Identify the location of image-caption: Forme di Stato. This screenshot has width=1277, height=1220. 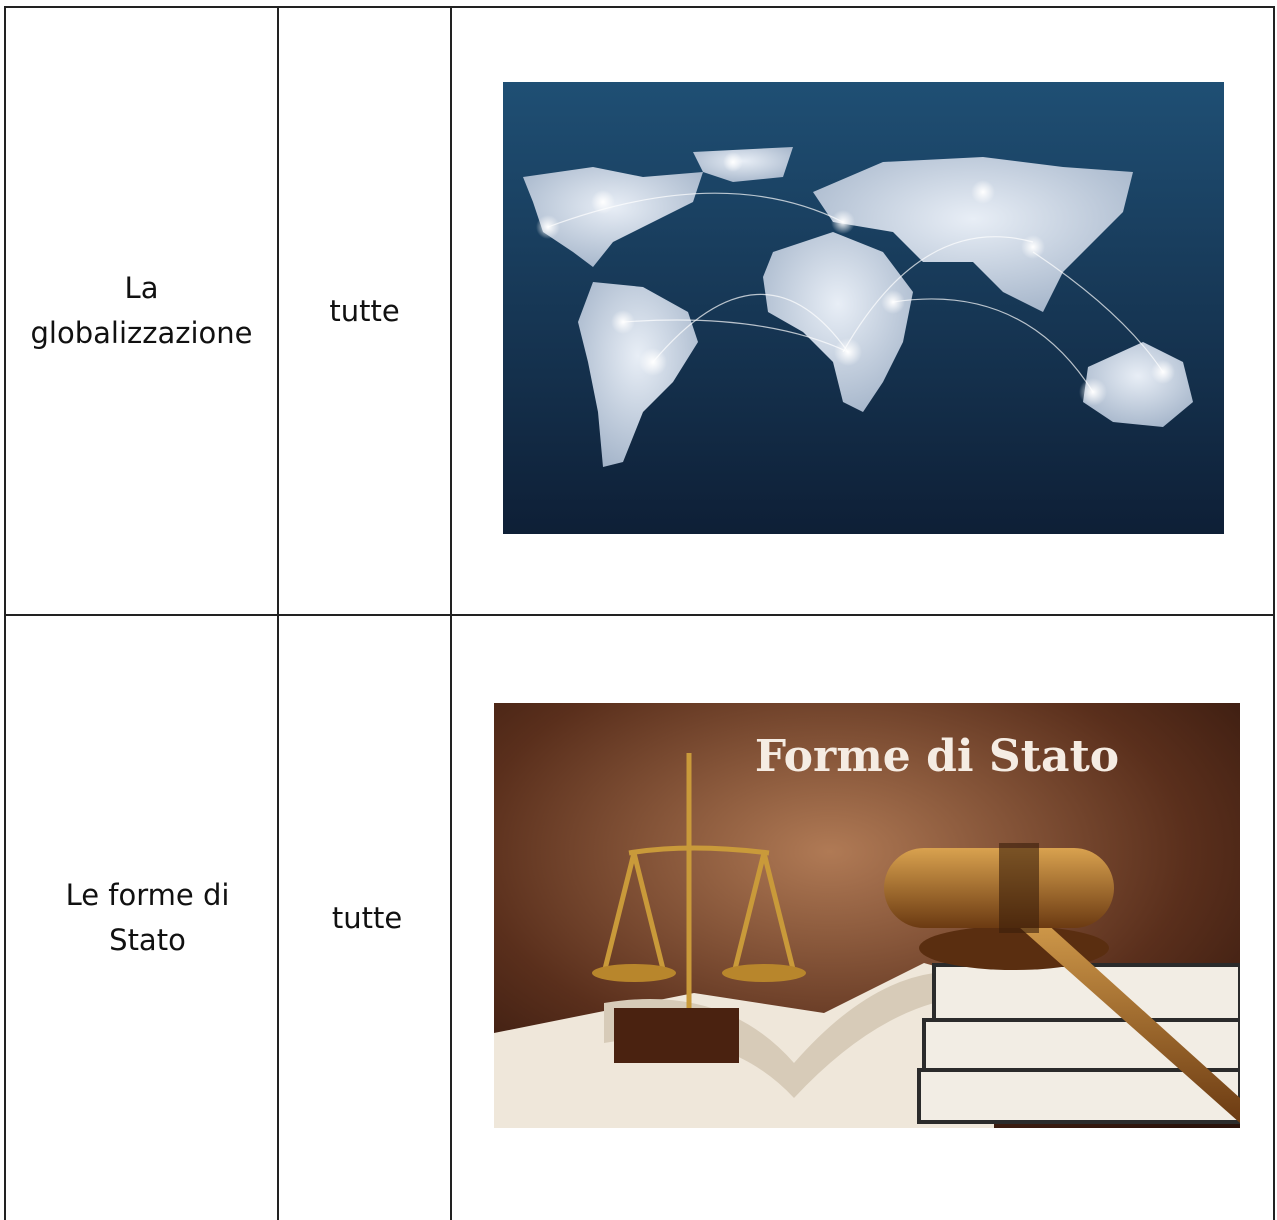
(937, 756).